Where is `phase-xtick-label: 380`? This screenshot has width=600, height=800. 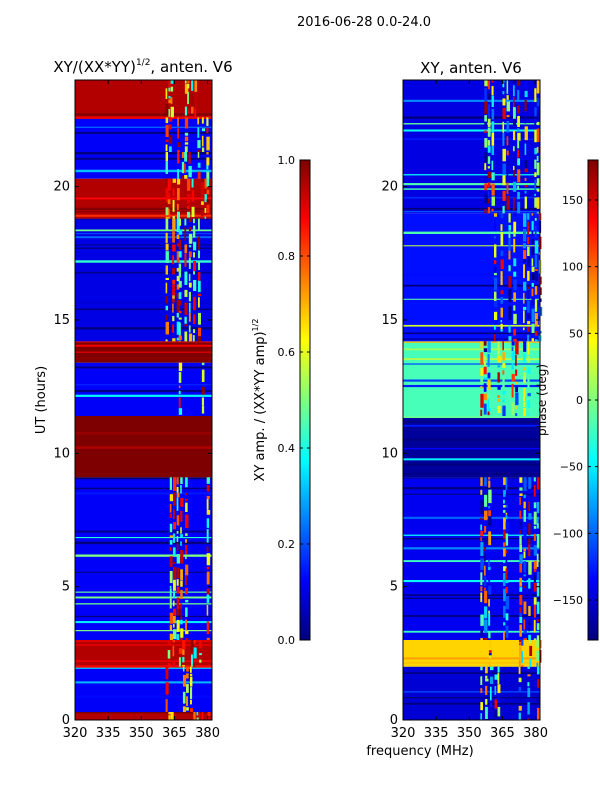
phase-xtick-label: 380 is located at coordinates (535, 733).